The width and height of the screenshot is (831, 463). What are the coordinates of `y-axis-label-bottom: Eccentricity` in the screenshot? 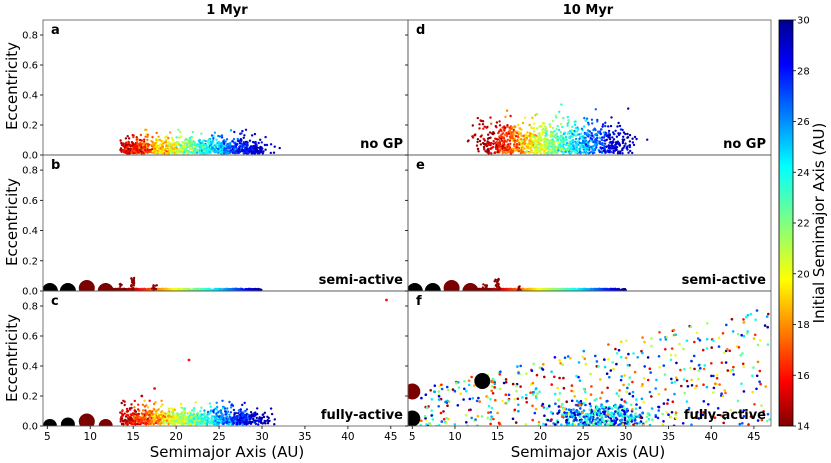 It's located at (12, 358).